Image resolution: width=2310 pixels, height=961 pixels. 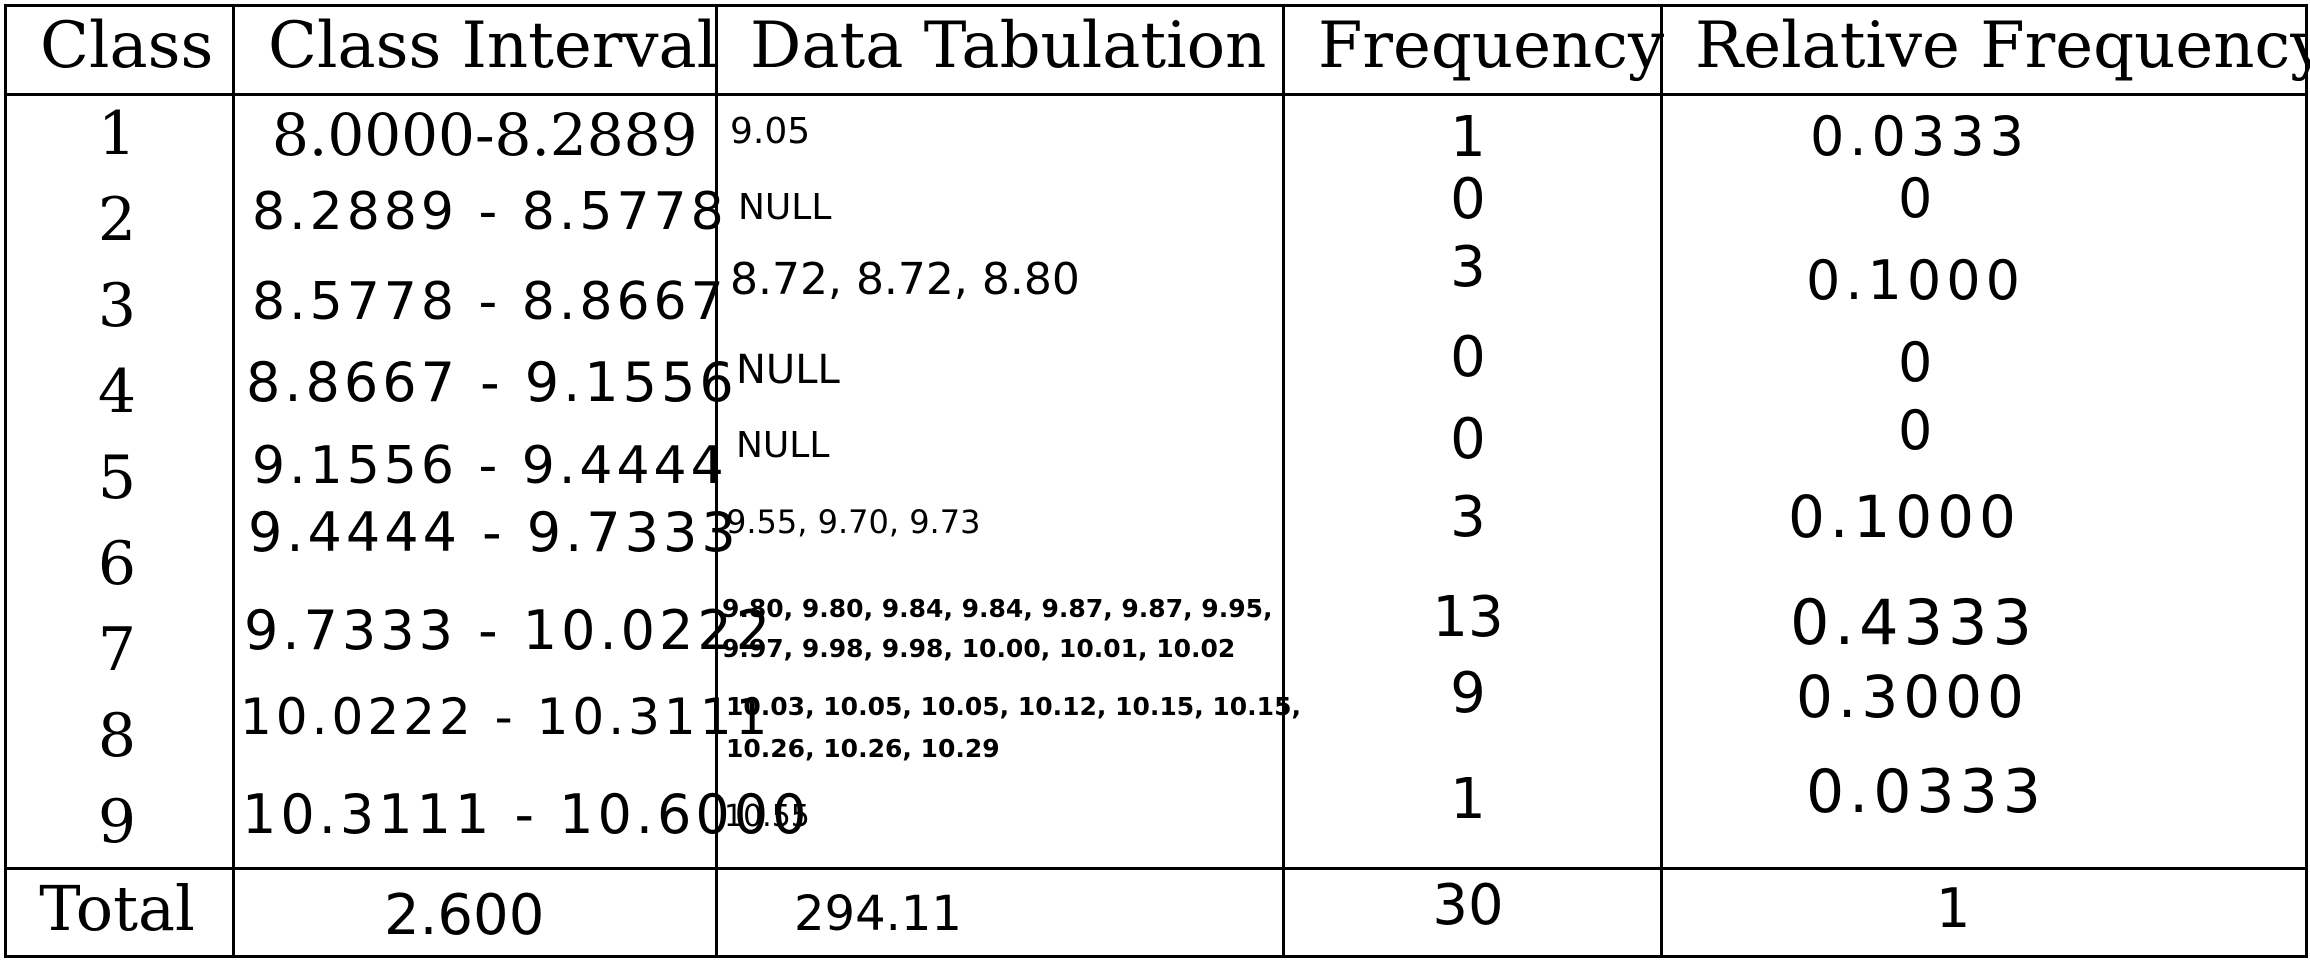 What do you see at coordinates (767, 816) in the screenshot?
I see `data-tabulation: 10.55` at bounding box center [767, 816].